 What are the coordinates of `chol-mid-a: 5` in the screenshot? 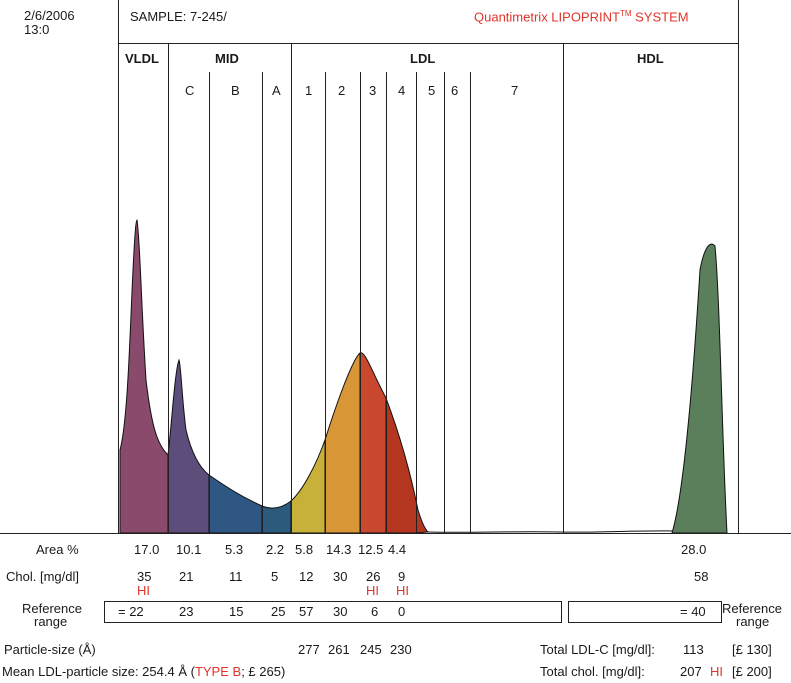 It's located at (275, 576).